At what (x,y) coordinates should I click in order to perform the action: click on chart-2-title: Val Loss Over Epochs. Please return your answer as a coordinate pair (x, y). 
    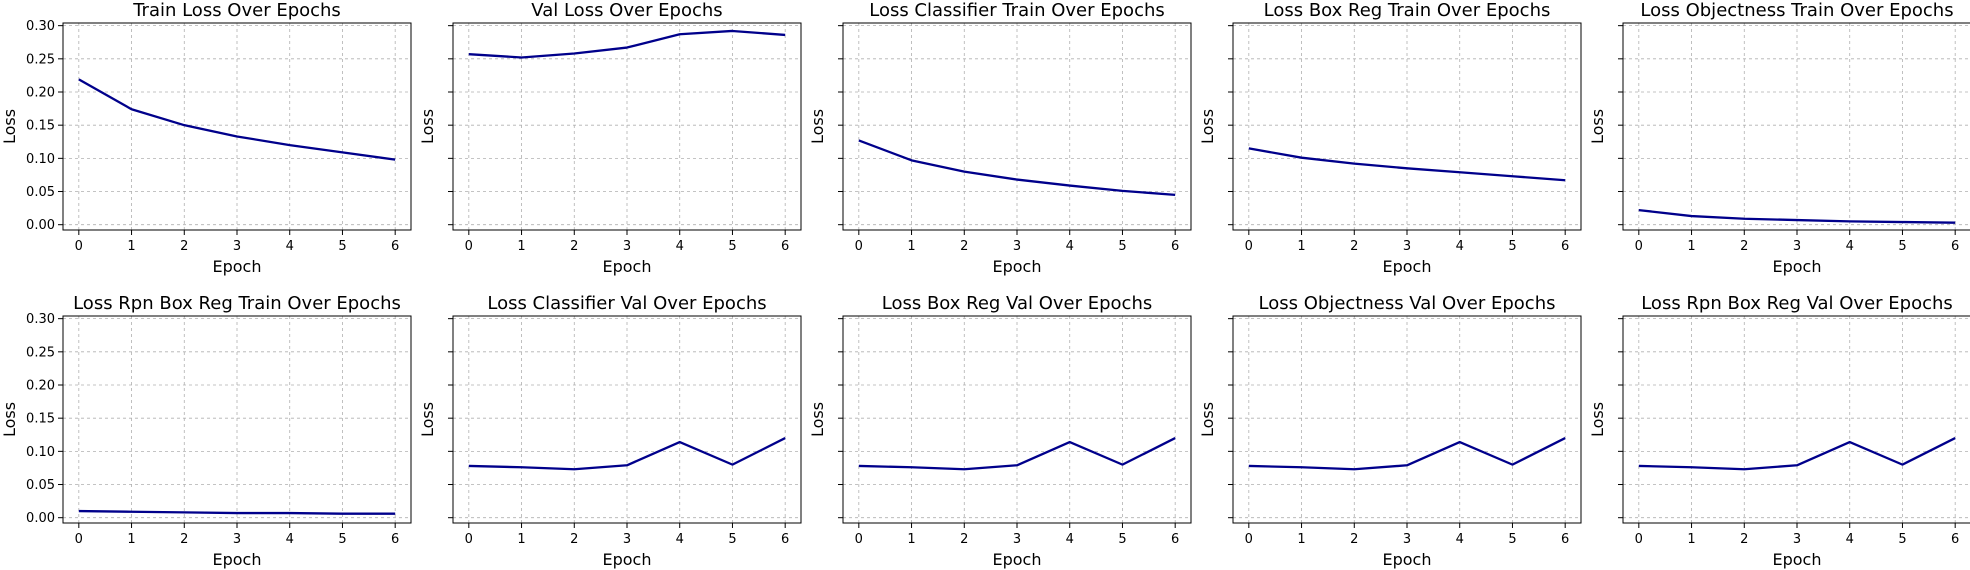
    Looking at the image, I should click on (626, 10).